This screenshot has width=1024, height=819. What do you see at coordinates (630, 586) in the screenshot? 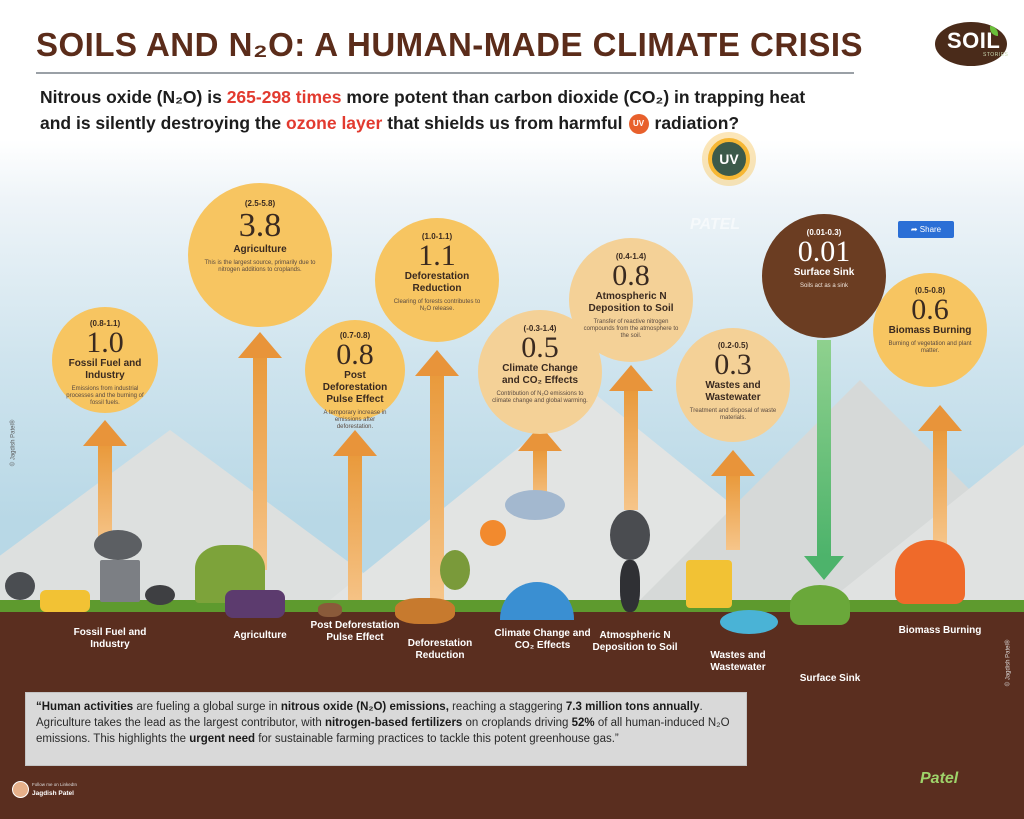
I see `smoke-column-icon` at bounding box center [630, 586].